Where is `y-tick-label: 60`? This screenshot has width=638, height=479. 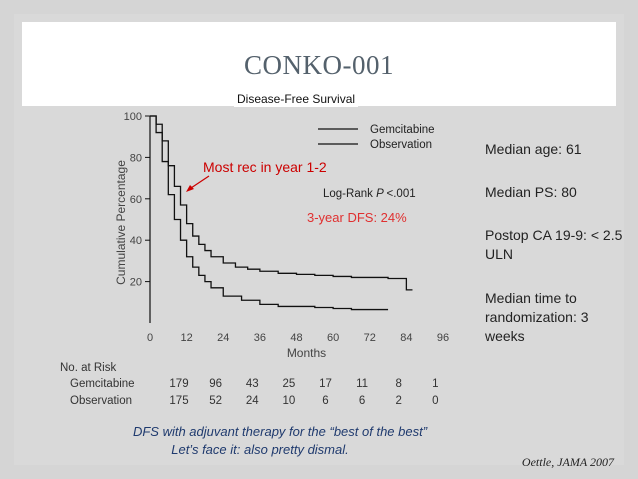 y-tick-label: 60 is located at coordinates (136, 200).